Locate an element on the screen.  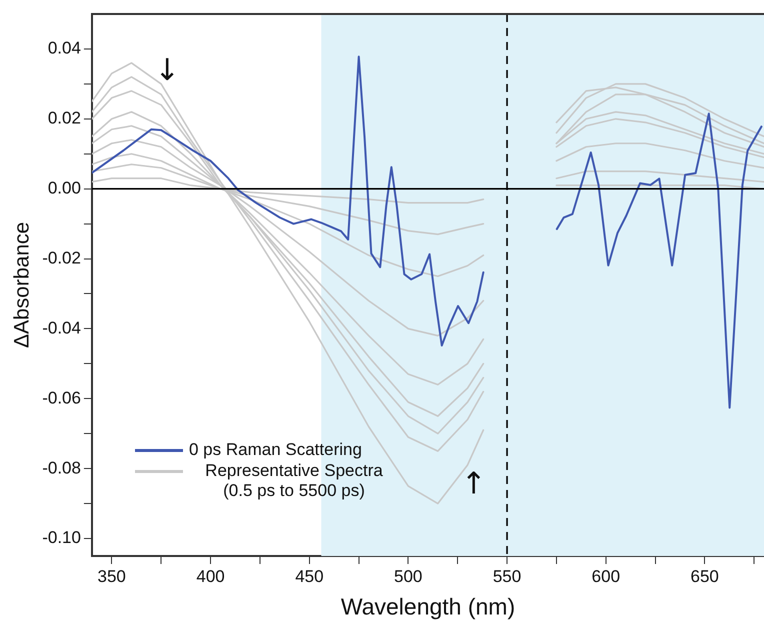
x-tick-label: 350 is located at coordinates (112, 576).